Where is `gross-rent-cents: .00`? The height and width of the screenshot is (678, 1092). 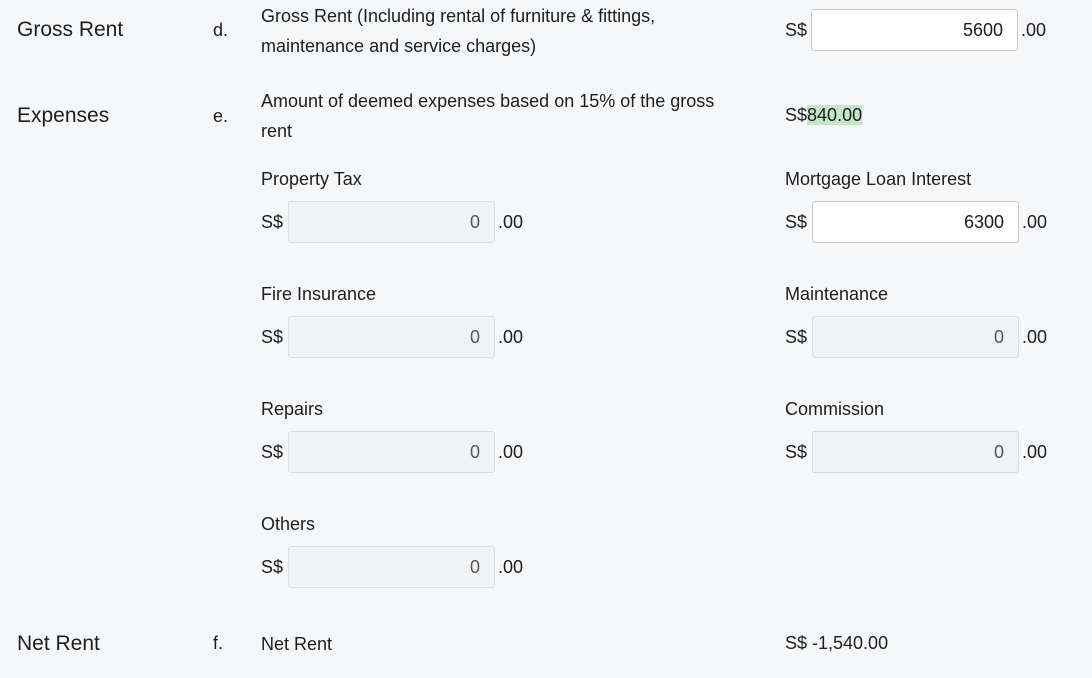
gross-rent-cents: .00 is located at coordinates (1034, 30).